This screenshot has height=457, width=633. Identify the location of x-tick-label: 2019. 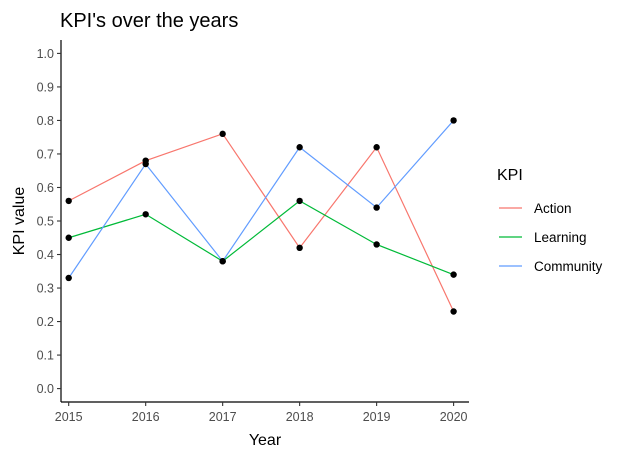
(377, 417).